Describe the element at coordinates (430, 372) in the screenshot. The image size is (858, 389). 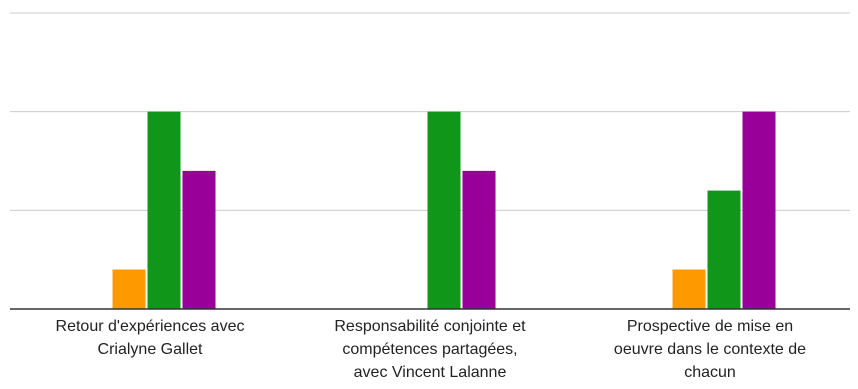
I see `category-label-line: avec Vincent Lalanne` at that location.